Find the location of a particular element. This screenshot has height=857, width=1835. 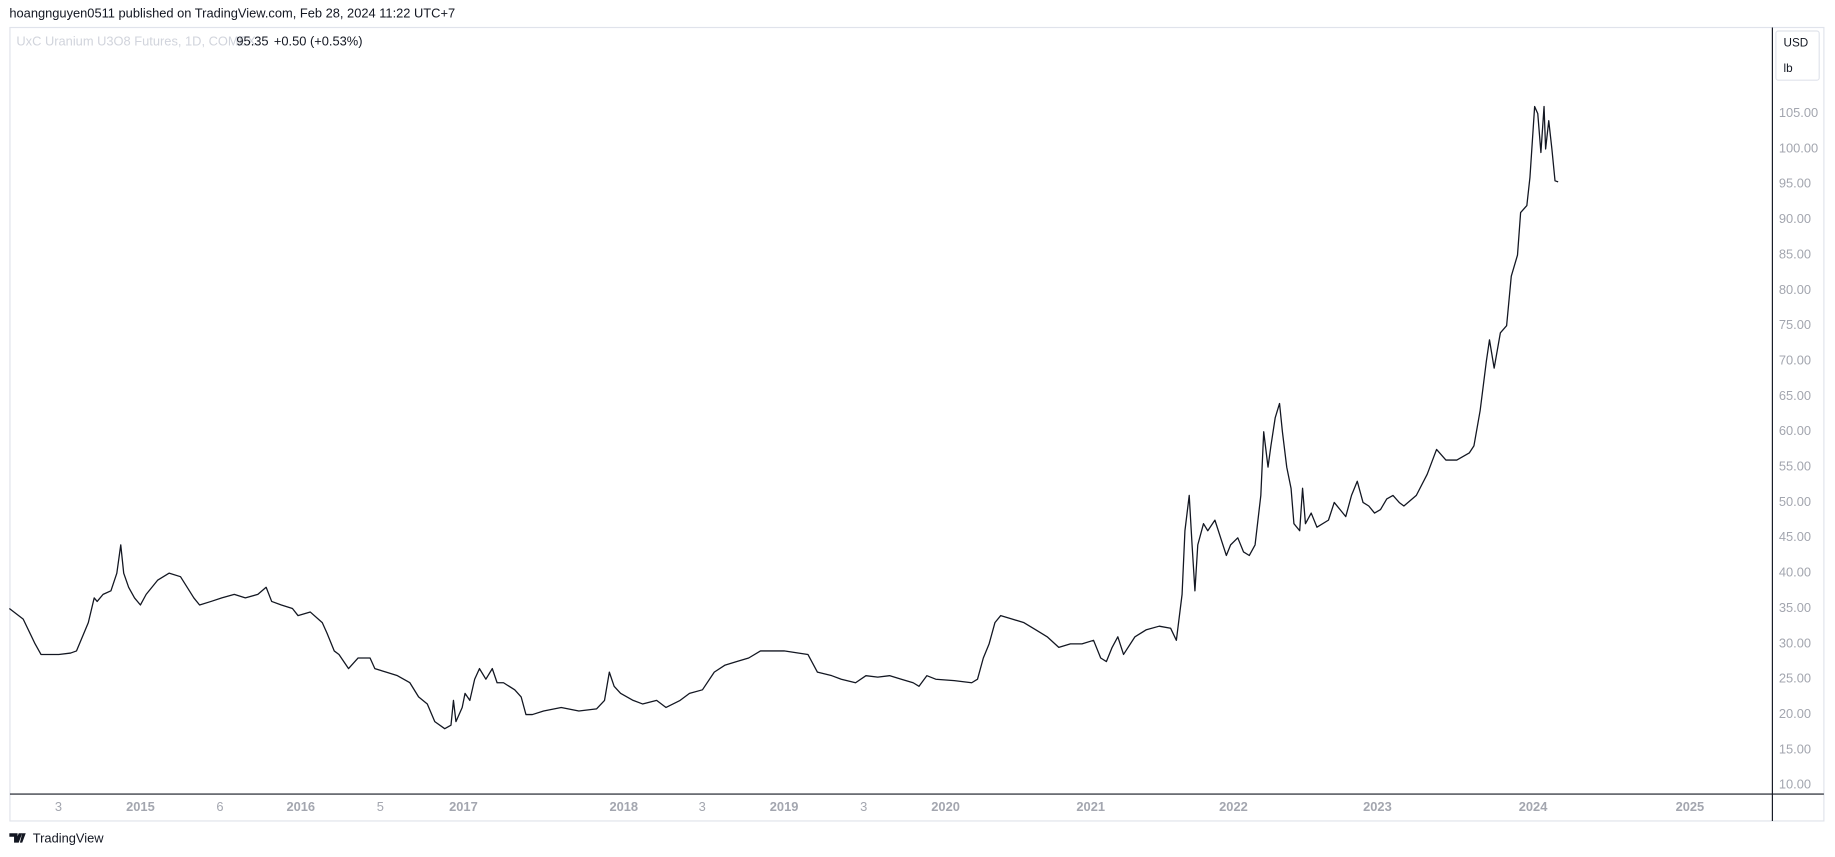

y-tick-label: 60.00 is located at coordinates (1795, 430).